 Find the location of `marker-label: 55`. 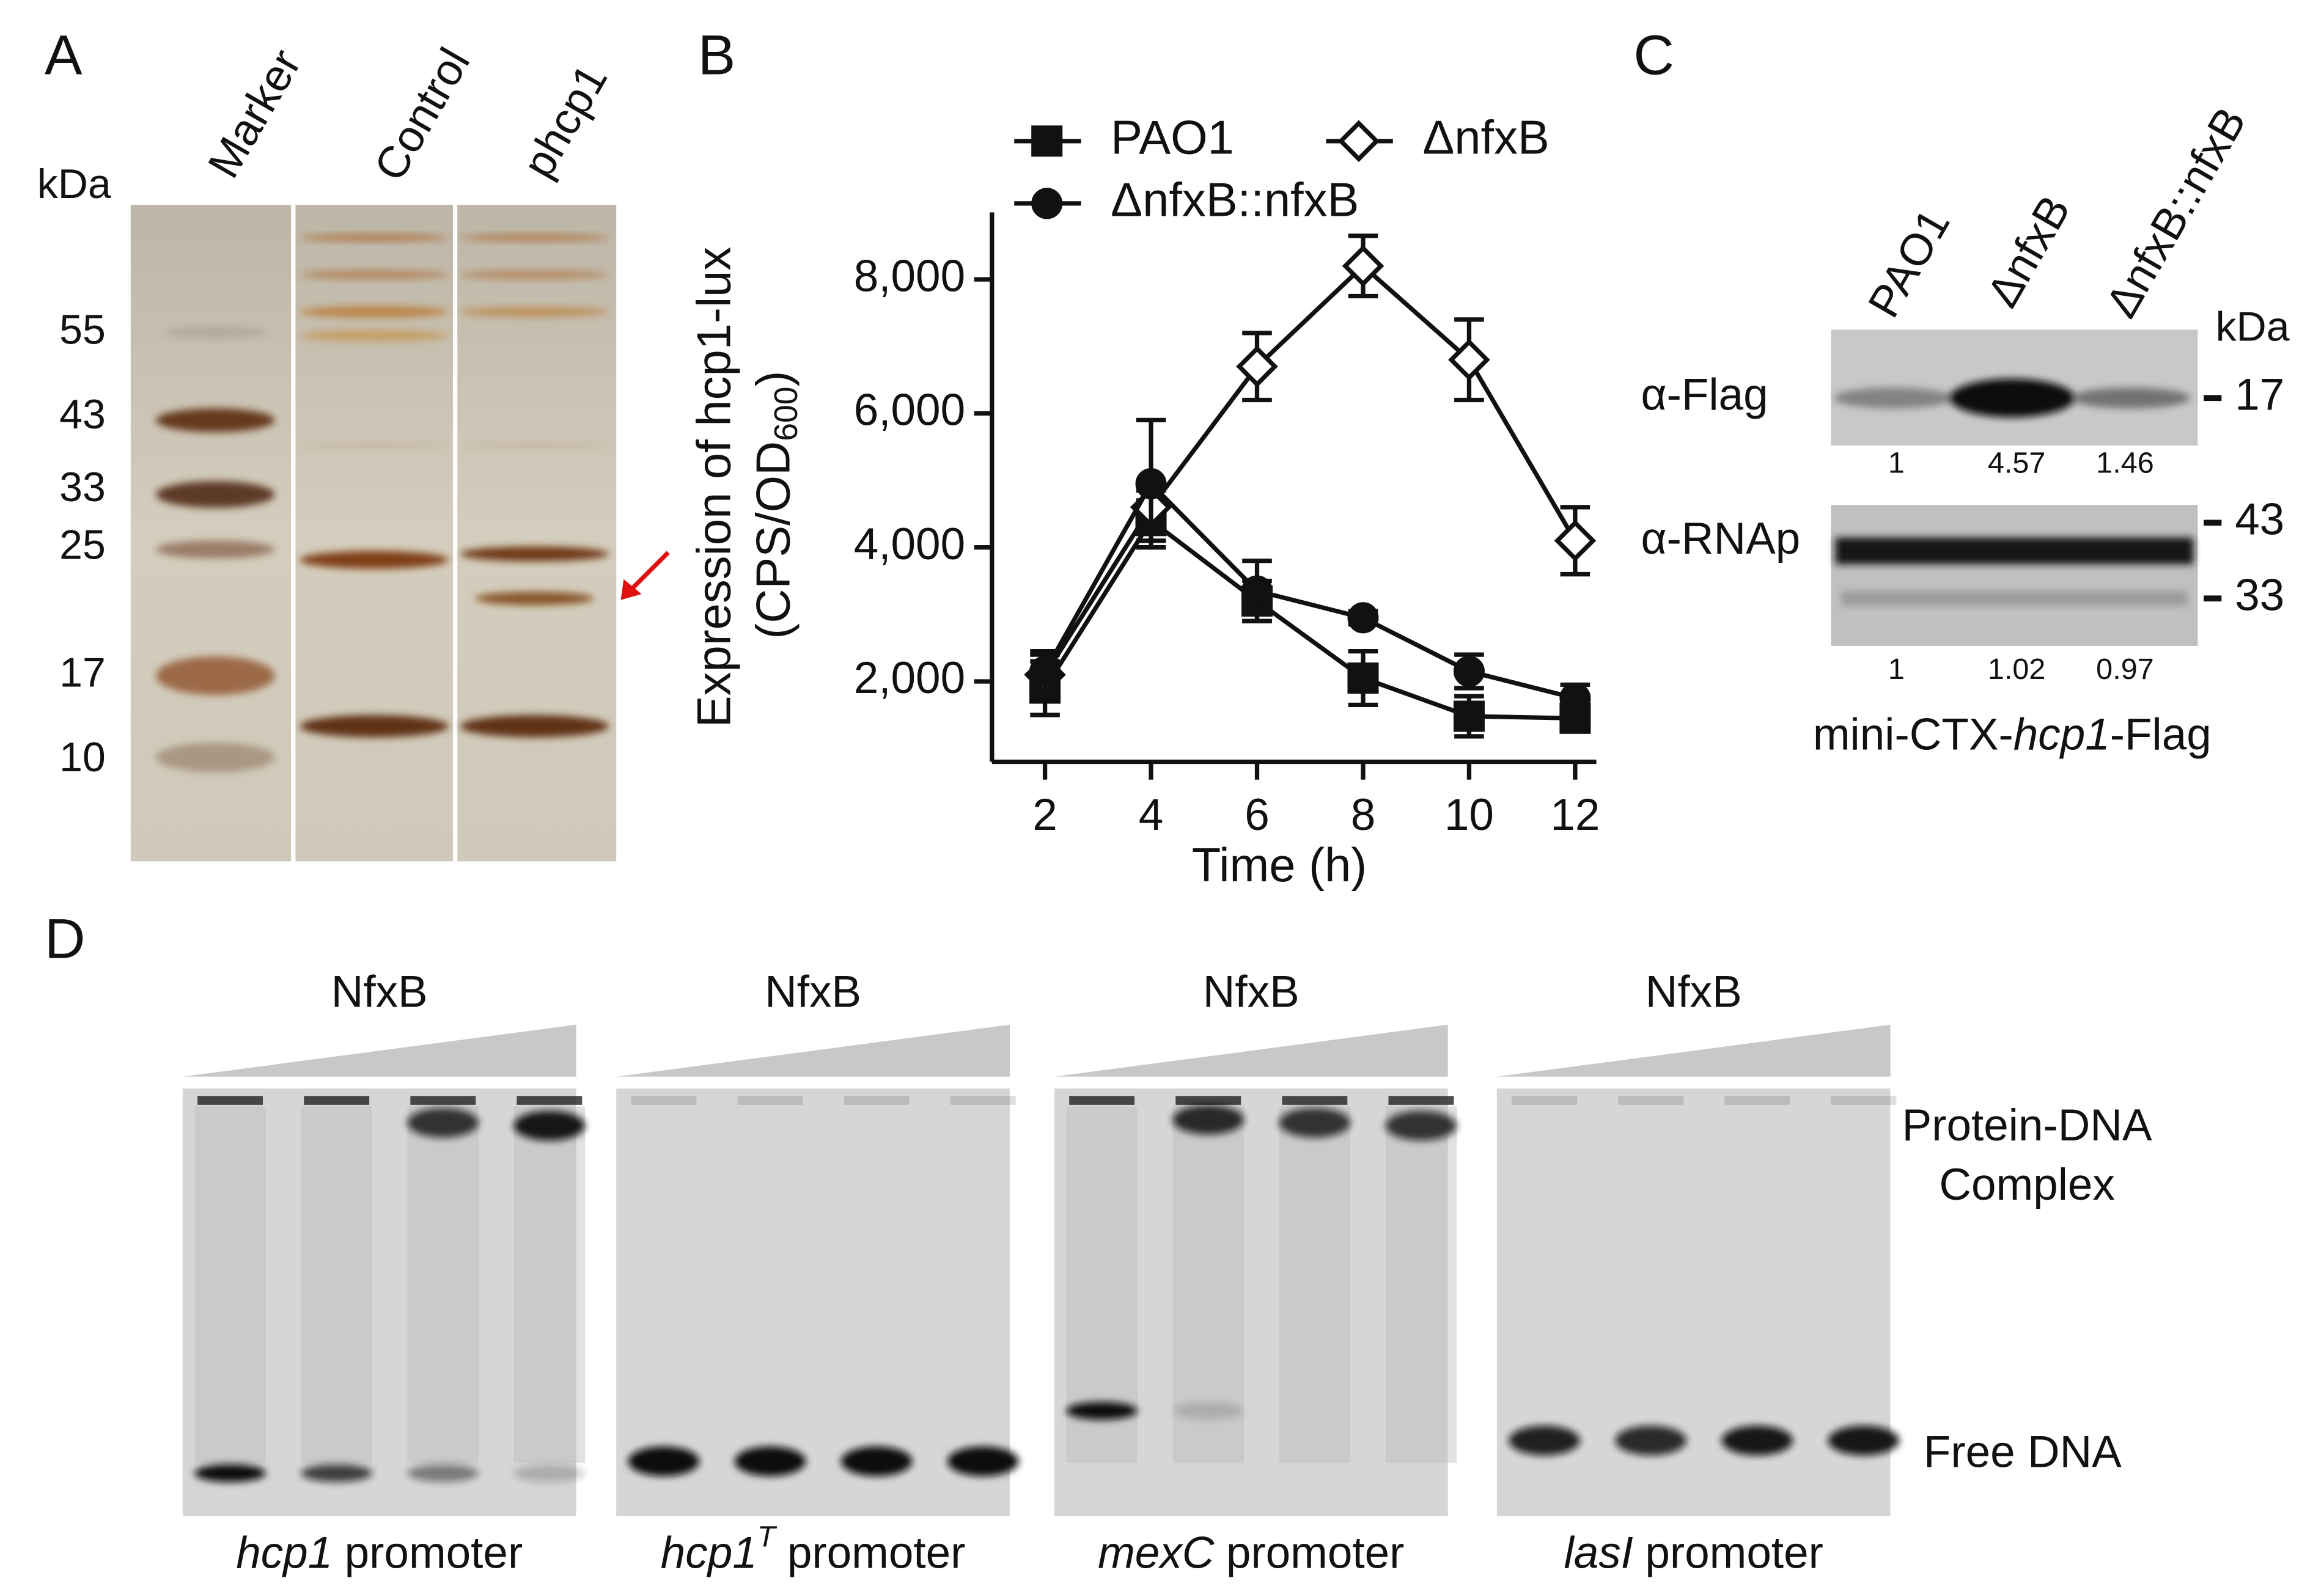

marker-label: 55 is located at coordinates (82, 329).